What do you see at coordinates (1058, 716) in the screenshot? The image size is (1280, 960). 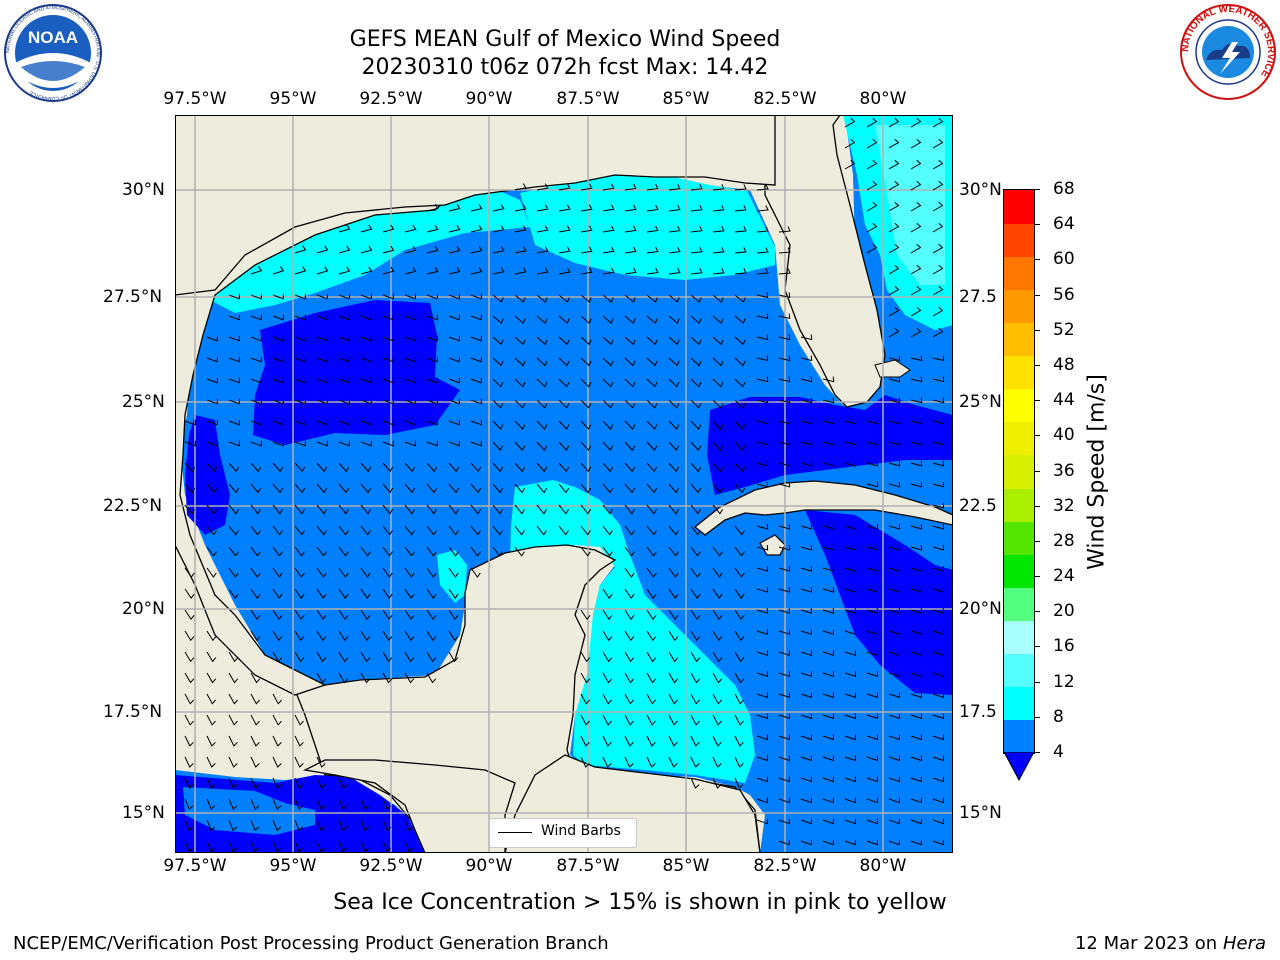 I see `colorbar-tick-label: 8` at bounding box center [1058, 716].